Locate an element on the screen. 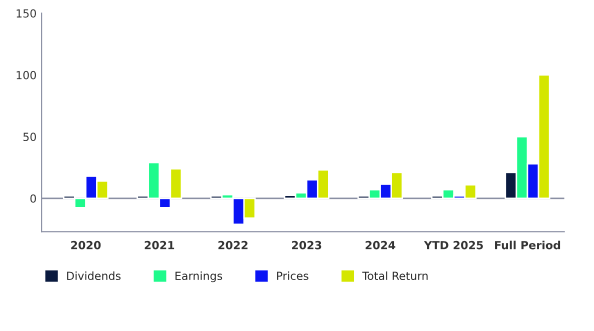  y-tick-label: 150 is located at coordinates (26, 13).